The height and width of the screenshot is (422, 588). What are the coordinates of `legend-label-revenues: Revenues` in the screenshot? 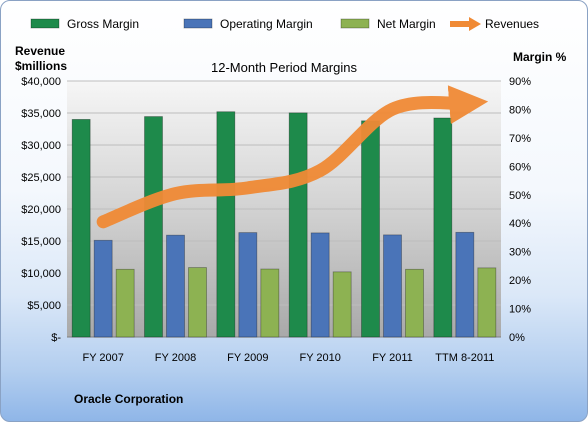 It's located at (512, 24).